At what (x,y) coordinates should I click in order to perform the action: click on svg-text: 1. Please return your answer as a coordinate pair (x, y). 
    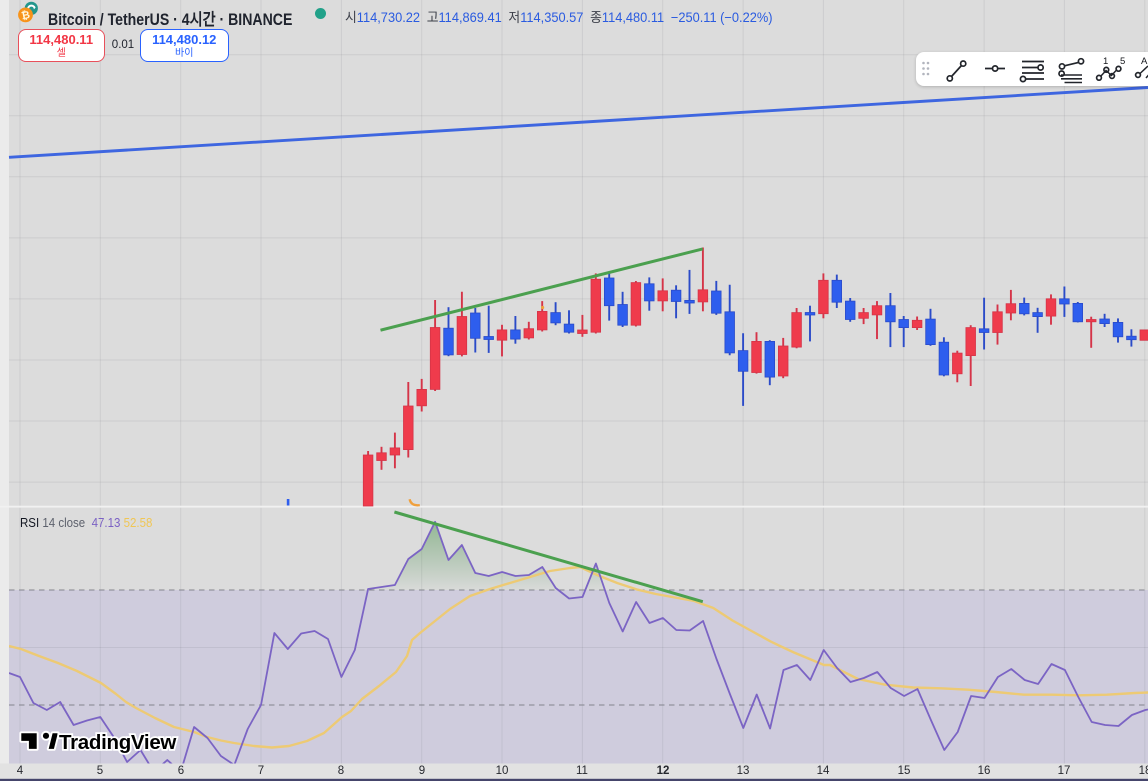
    Looking at the image, I should click on (1105, 61).